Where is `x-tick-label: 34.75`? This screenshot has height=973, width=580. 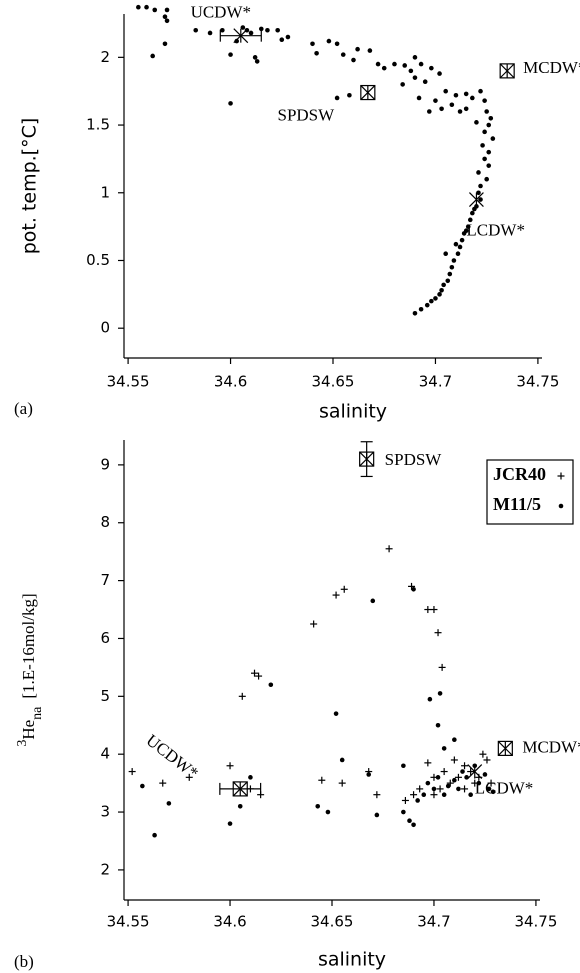
x-tick-label: 34.75 is located at coordinates (537, 382).